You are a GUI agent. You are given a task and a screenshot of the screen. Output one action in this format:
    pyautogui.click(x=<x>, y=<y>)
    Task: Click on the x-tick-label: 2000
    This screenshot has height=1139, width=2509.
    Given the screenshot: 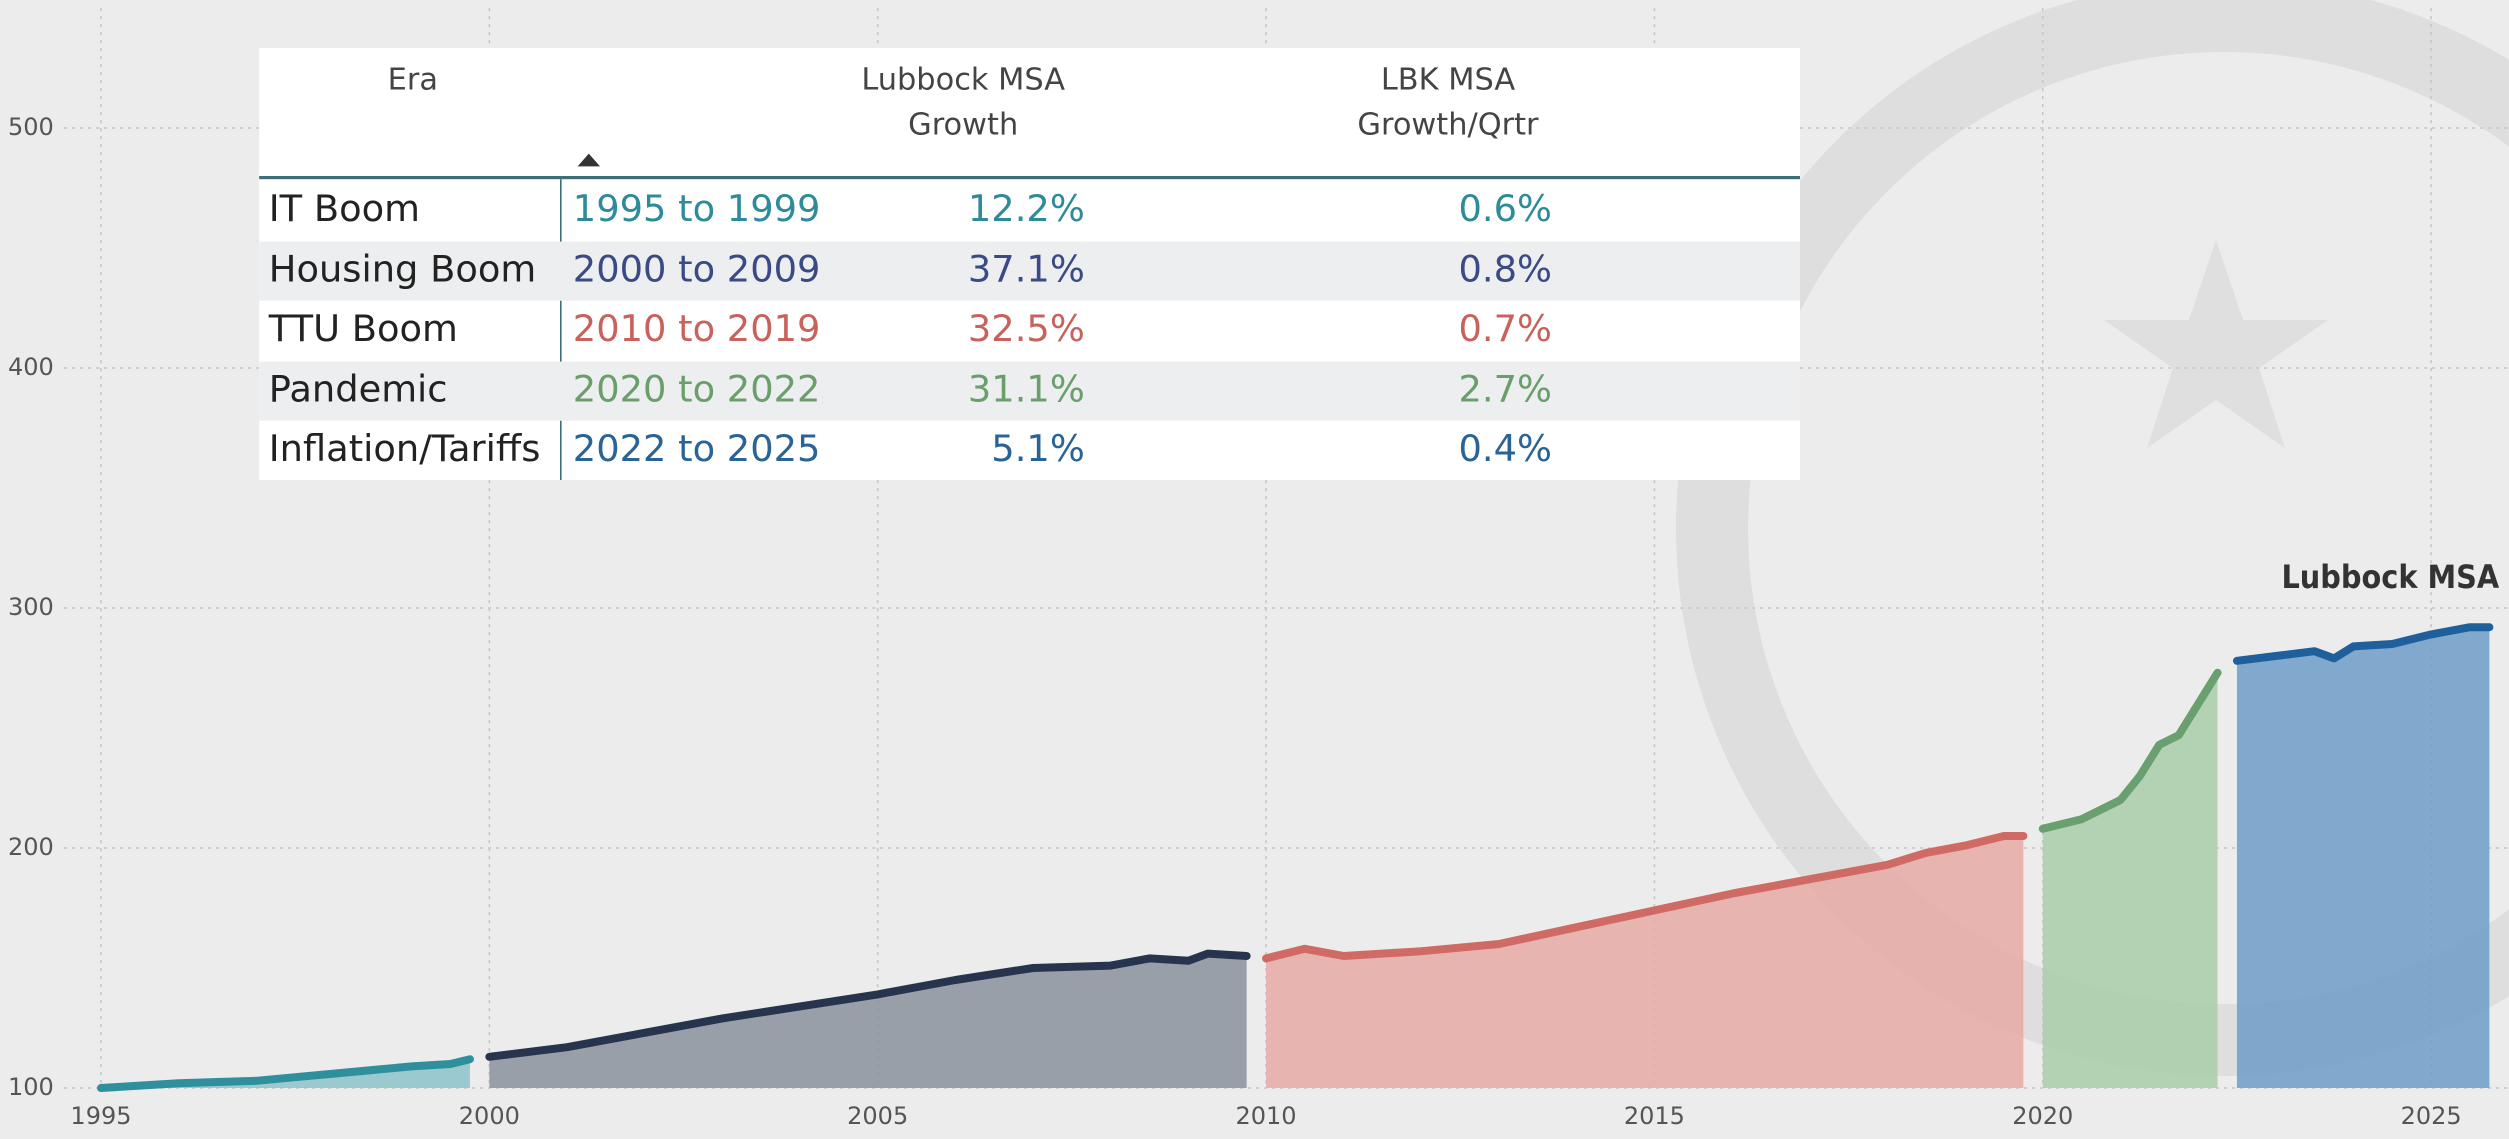 What is the action you would take?
    pyautogui.click(x=489, y=1116)
    